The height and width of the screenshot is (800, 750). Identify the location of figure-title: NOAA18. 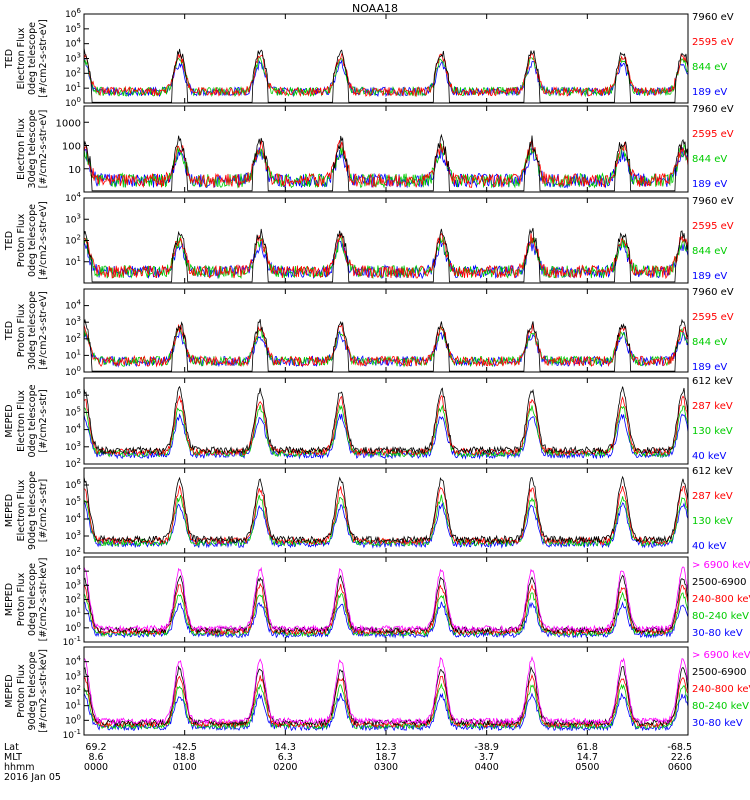
(375, 8).